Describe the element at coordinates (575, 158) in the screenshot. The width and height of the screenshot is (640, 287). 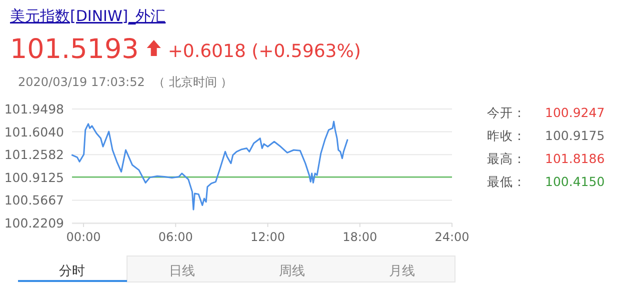
I see `text: 101.8186` at that location.